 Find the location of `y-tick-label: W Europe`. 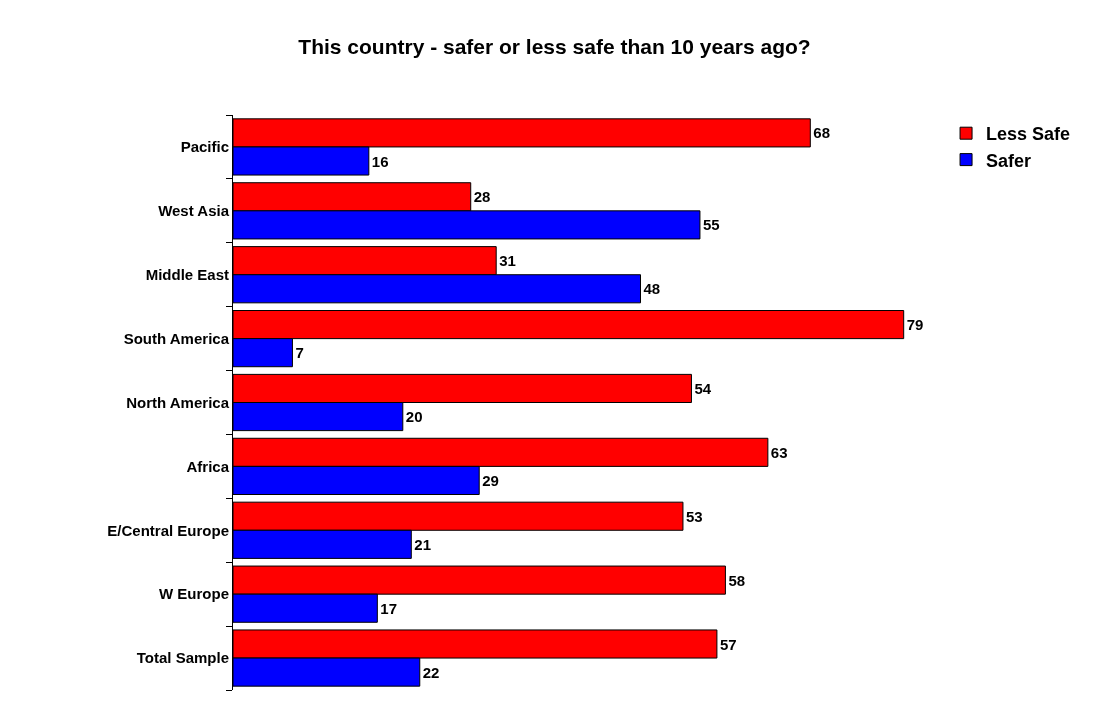

y-tick-label: W Europe is located at coordinates (194, 594).